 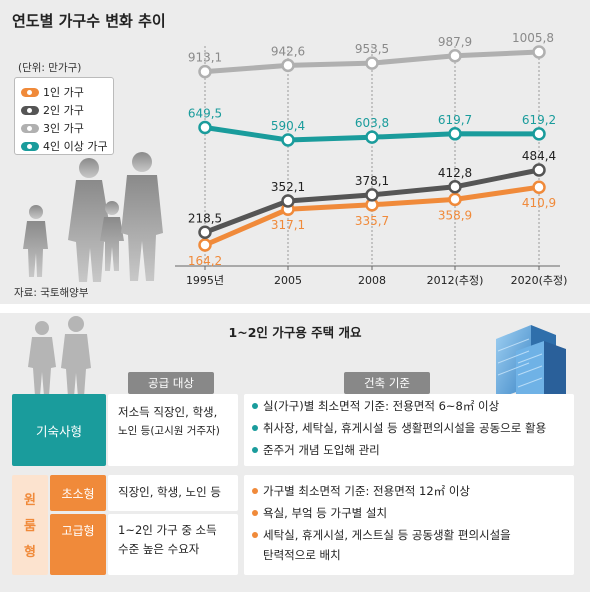 What do you see at coordinates (169, 492) in the screenshot?
I see `small-target-text: 직장인, 학생, 노인 등` at bounding box center [169, 492].